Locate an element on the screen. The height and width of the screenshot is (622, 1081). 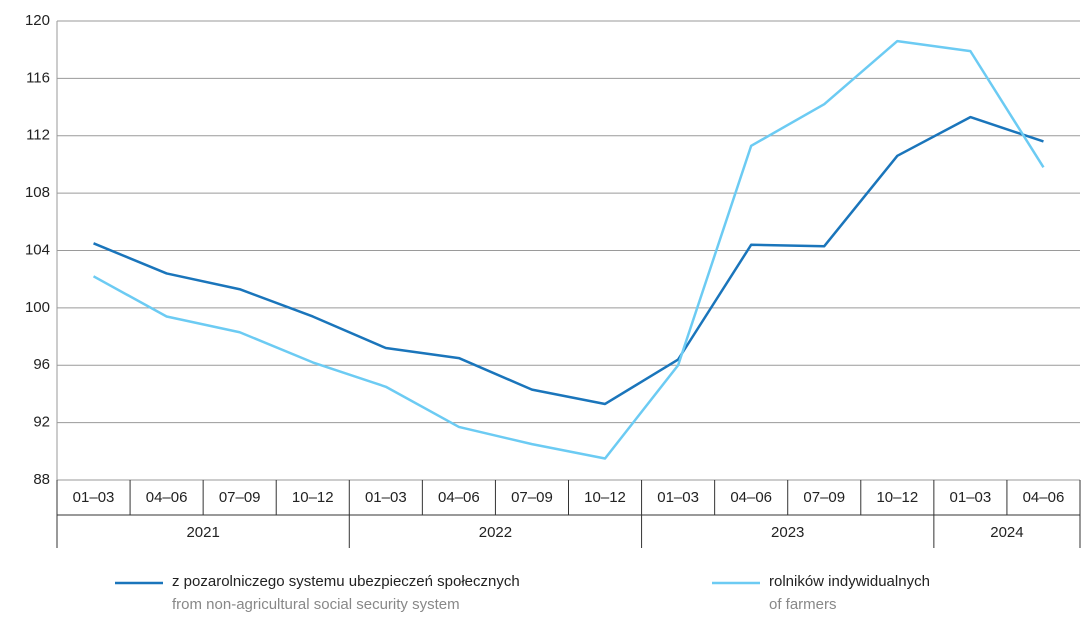
y-tick-label: 88 is located at coordinates (41, 479).